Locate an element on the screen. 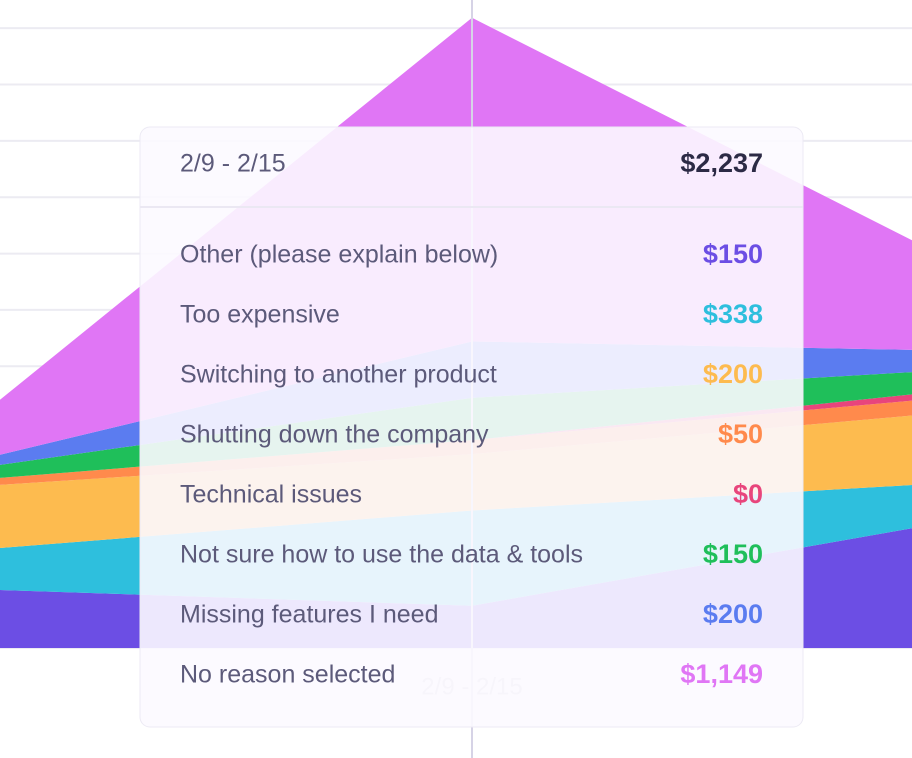 The image size is (912, 758). legend-label: Too expensive is located at coordinates (260, 315).